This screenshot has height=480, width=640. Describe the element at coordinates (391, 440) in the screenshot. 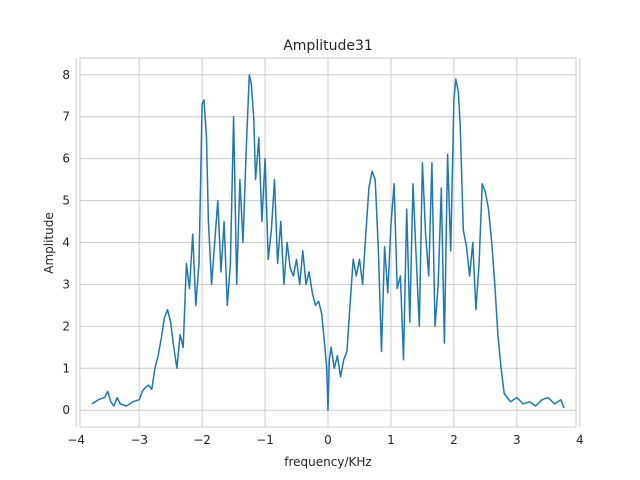

I see `x-tick-label: 1` at that location.